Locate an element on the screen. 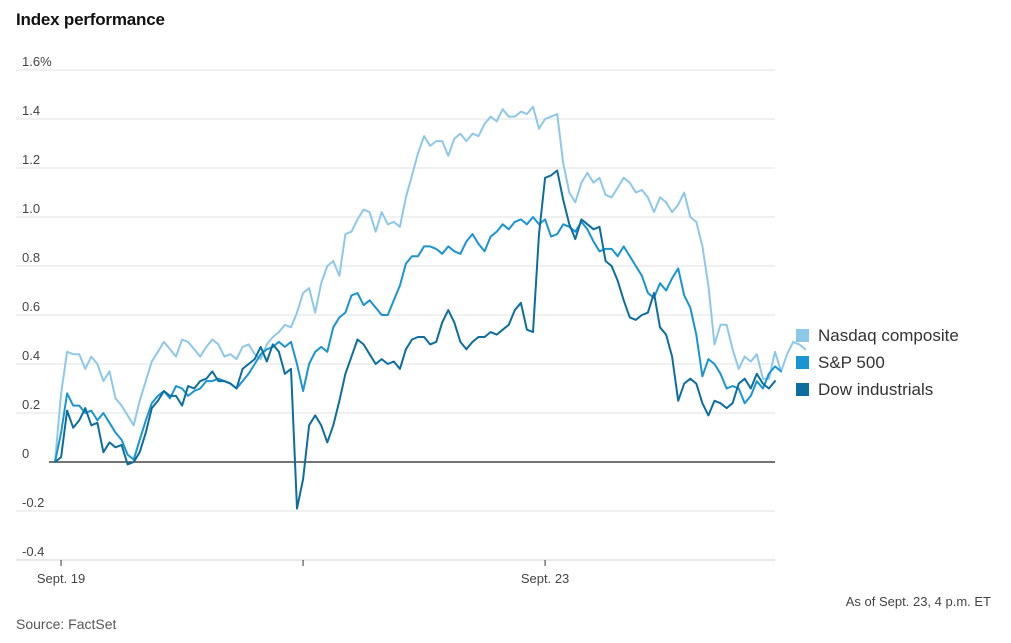 This screenshot has width=1011, height=643. y-axis-labels: 1.6% 1.4 1.2 1.0 0.8 0.6 0.4 0.2 0 -0.2 -0.4 is located at coordinates (37, 306).